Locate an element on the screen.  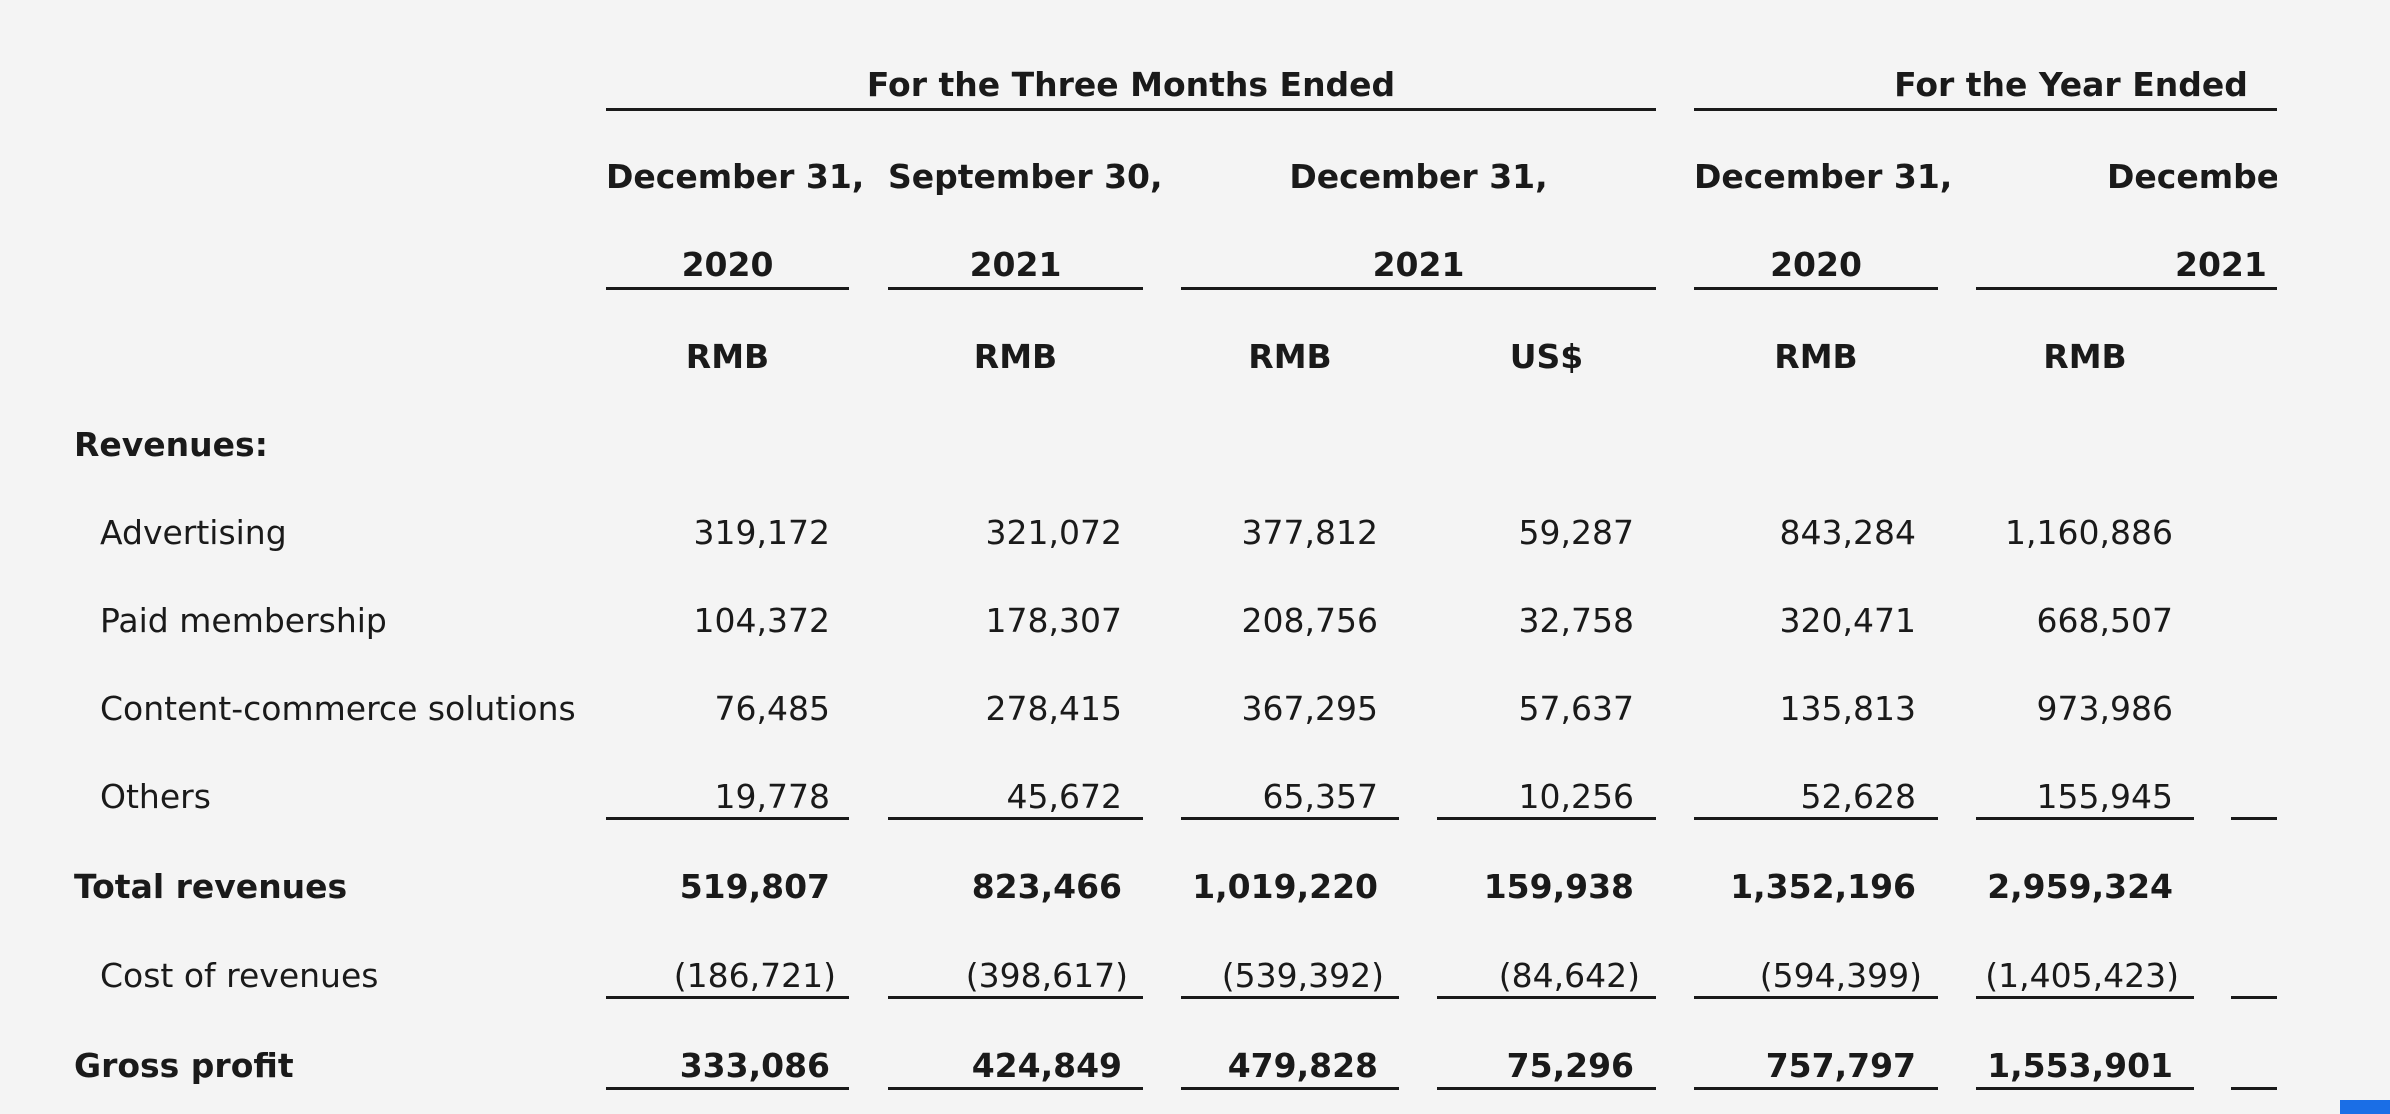
table-cell: 10,256 is located at coordinates (1576, 796).